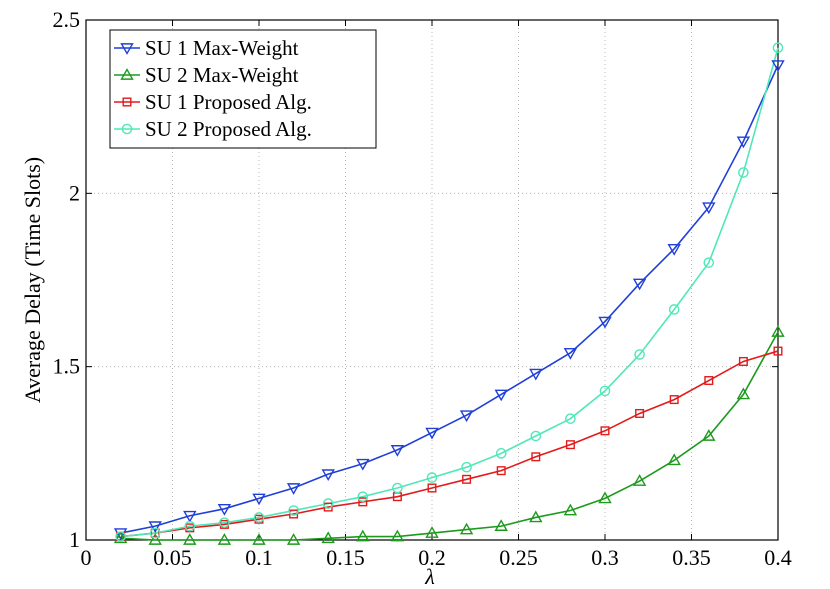 The width and height of the screenshot is (830, 589). Describe the element at coordinates (222, 48) in the screenshot. I see `legend-label: SU 1 Max-Weight` at that location.